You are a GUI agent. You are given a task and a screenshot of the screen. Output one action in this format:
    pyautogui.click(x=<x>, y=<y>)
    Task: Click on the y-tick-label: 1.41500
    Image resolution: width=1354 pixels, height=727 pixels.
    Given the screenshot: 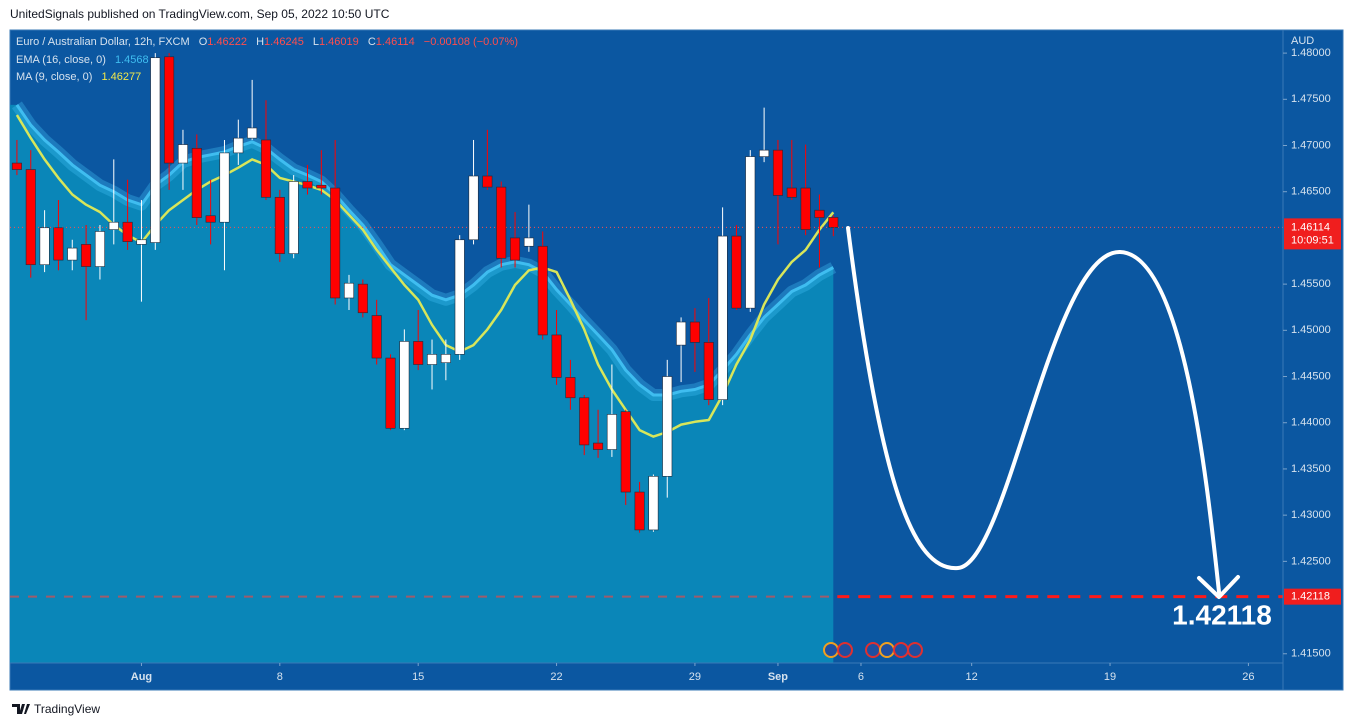 What is the action you would take?
    pyautogui.click(x=1311, y=654)
    